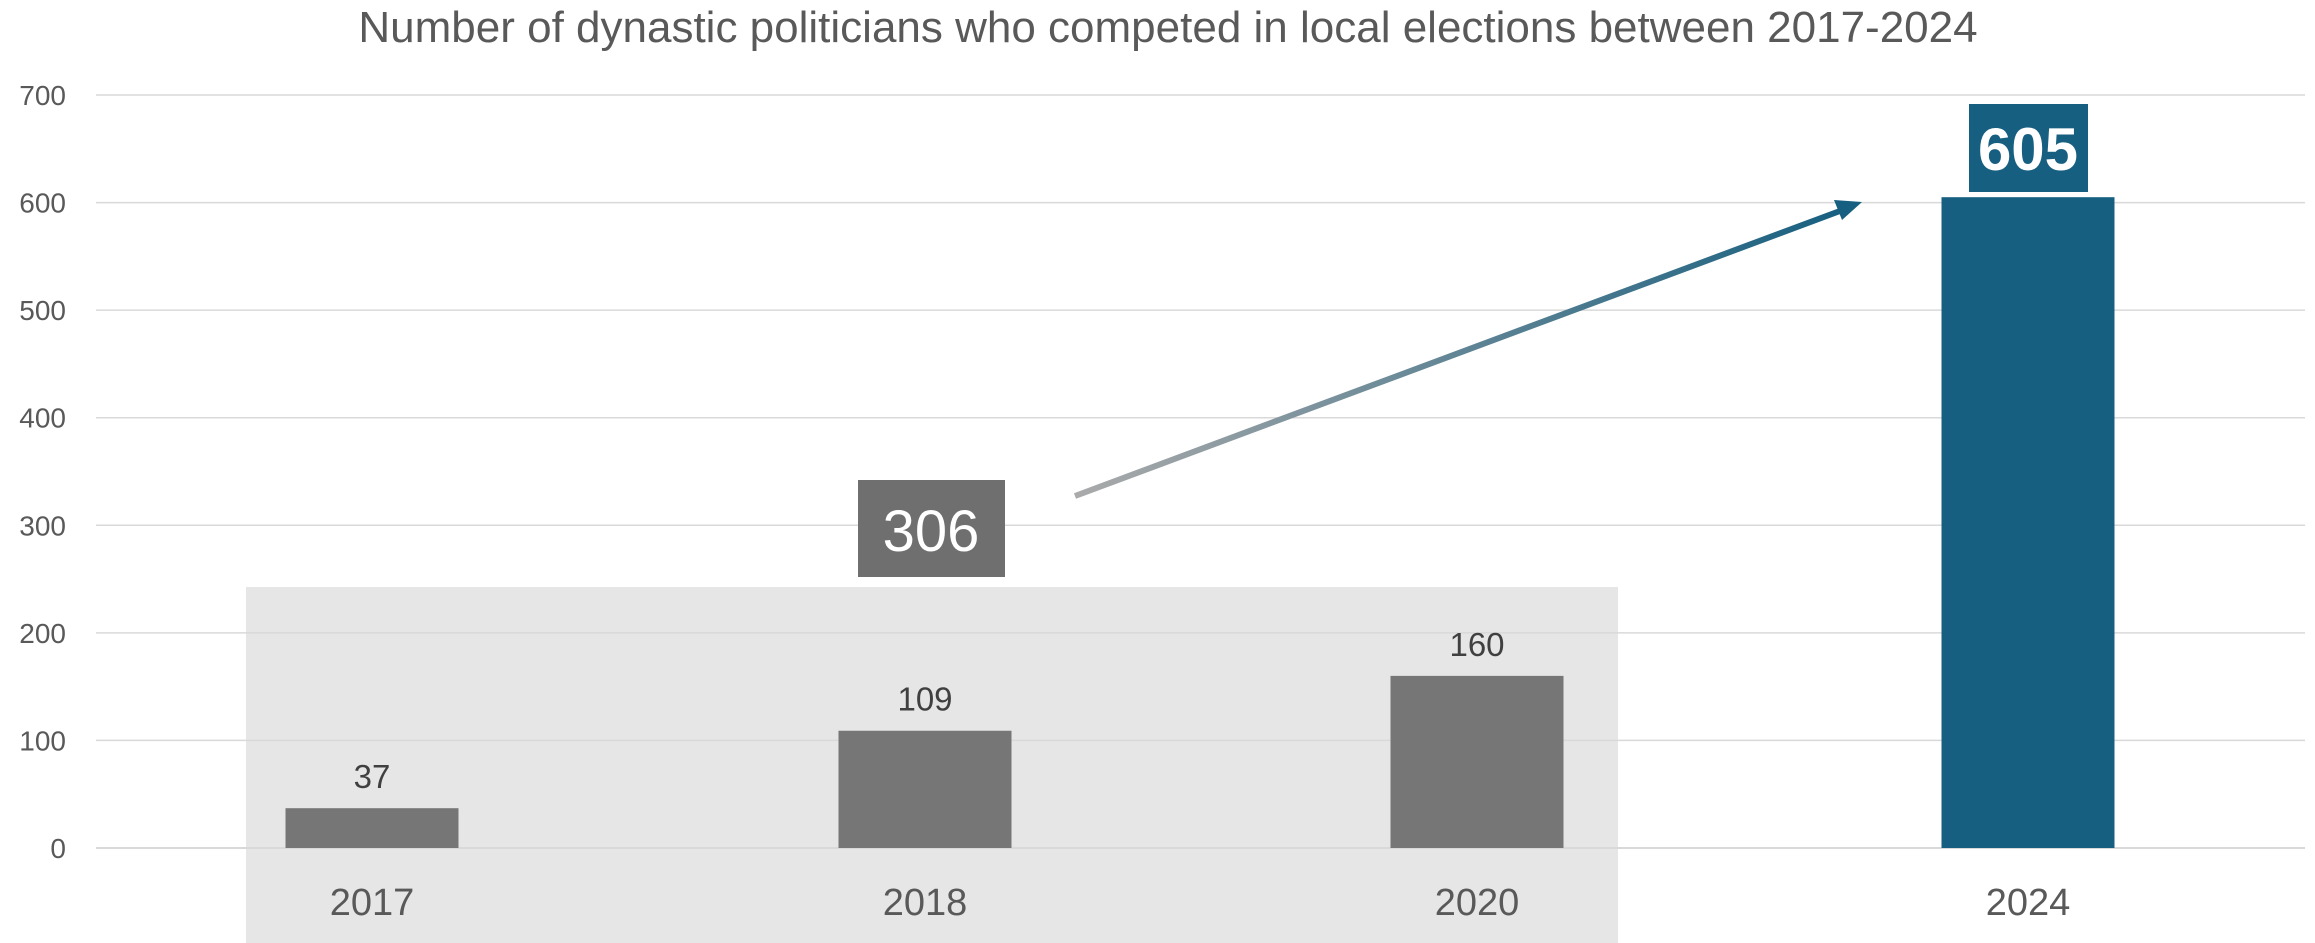 The height and width of the screenshot is (943, 2315). What do you see at coordinates (42, 310) in the screenshot?
I see `y-tick-label: 500` at bounding box center [42, 310].